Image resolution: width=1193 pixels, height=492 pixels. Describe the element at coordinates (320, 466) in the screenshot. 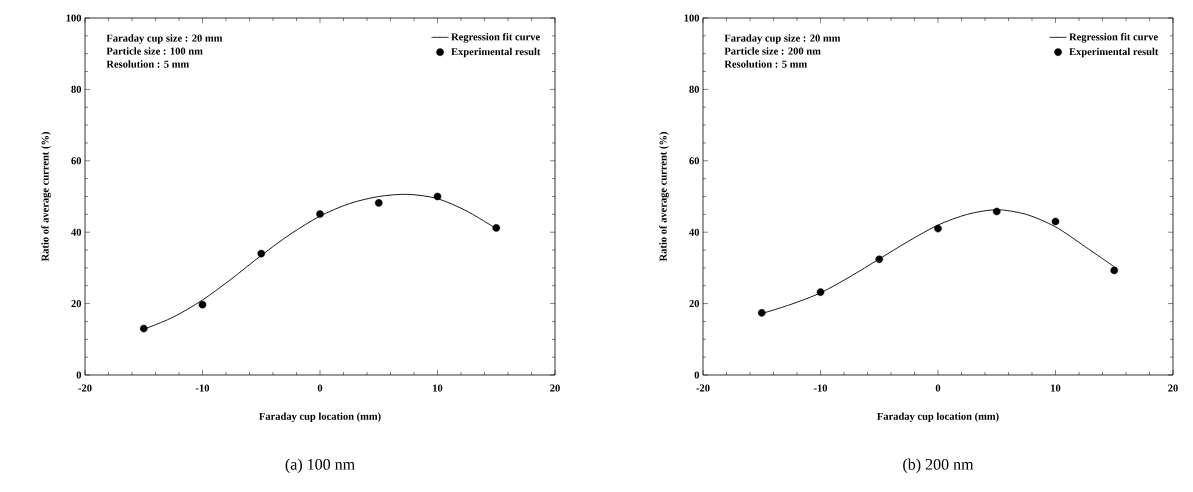

I see `text: (a) 100 nm` at that location.